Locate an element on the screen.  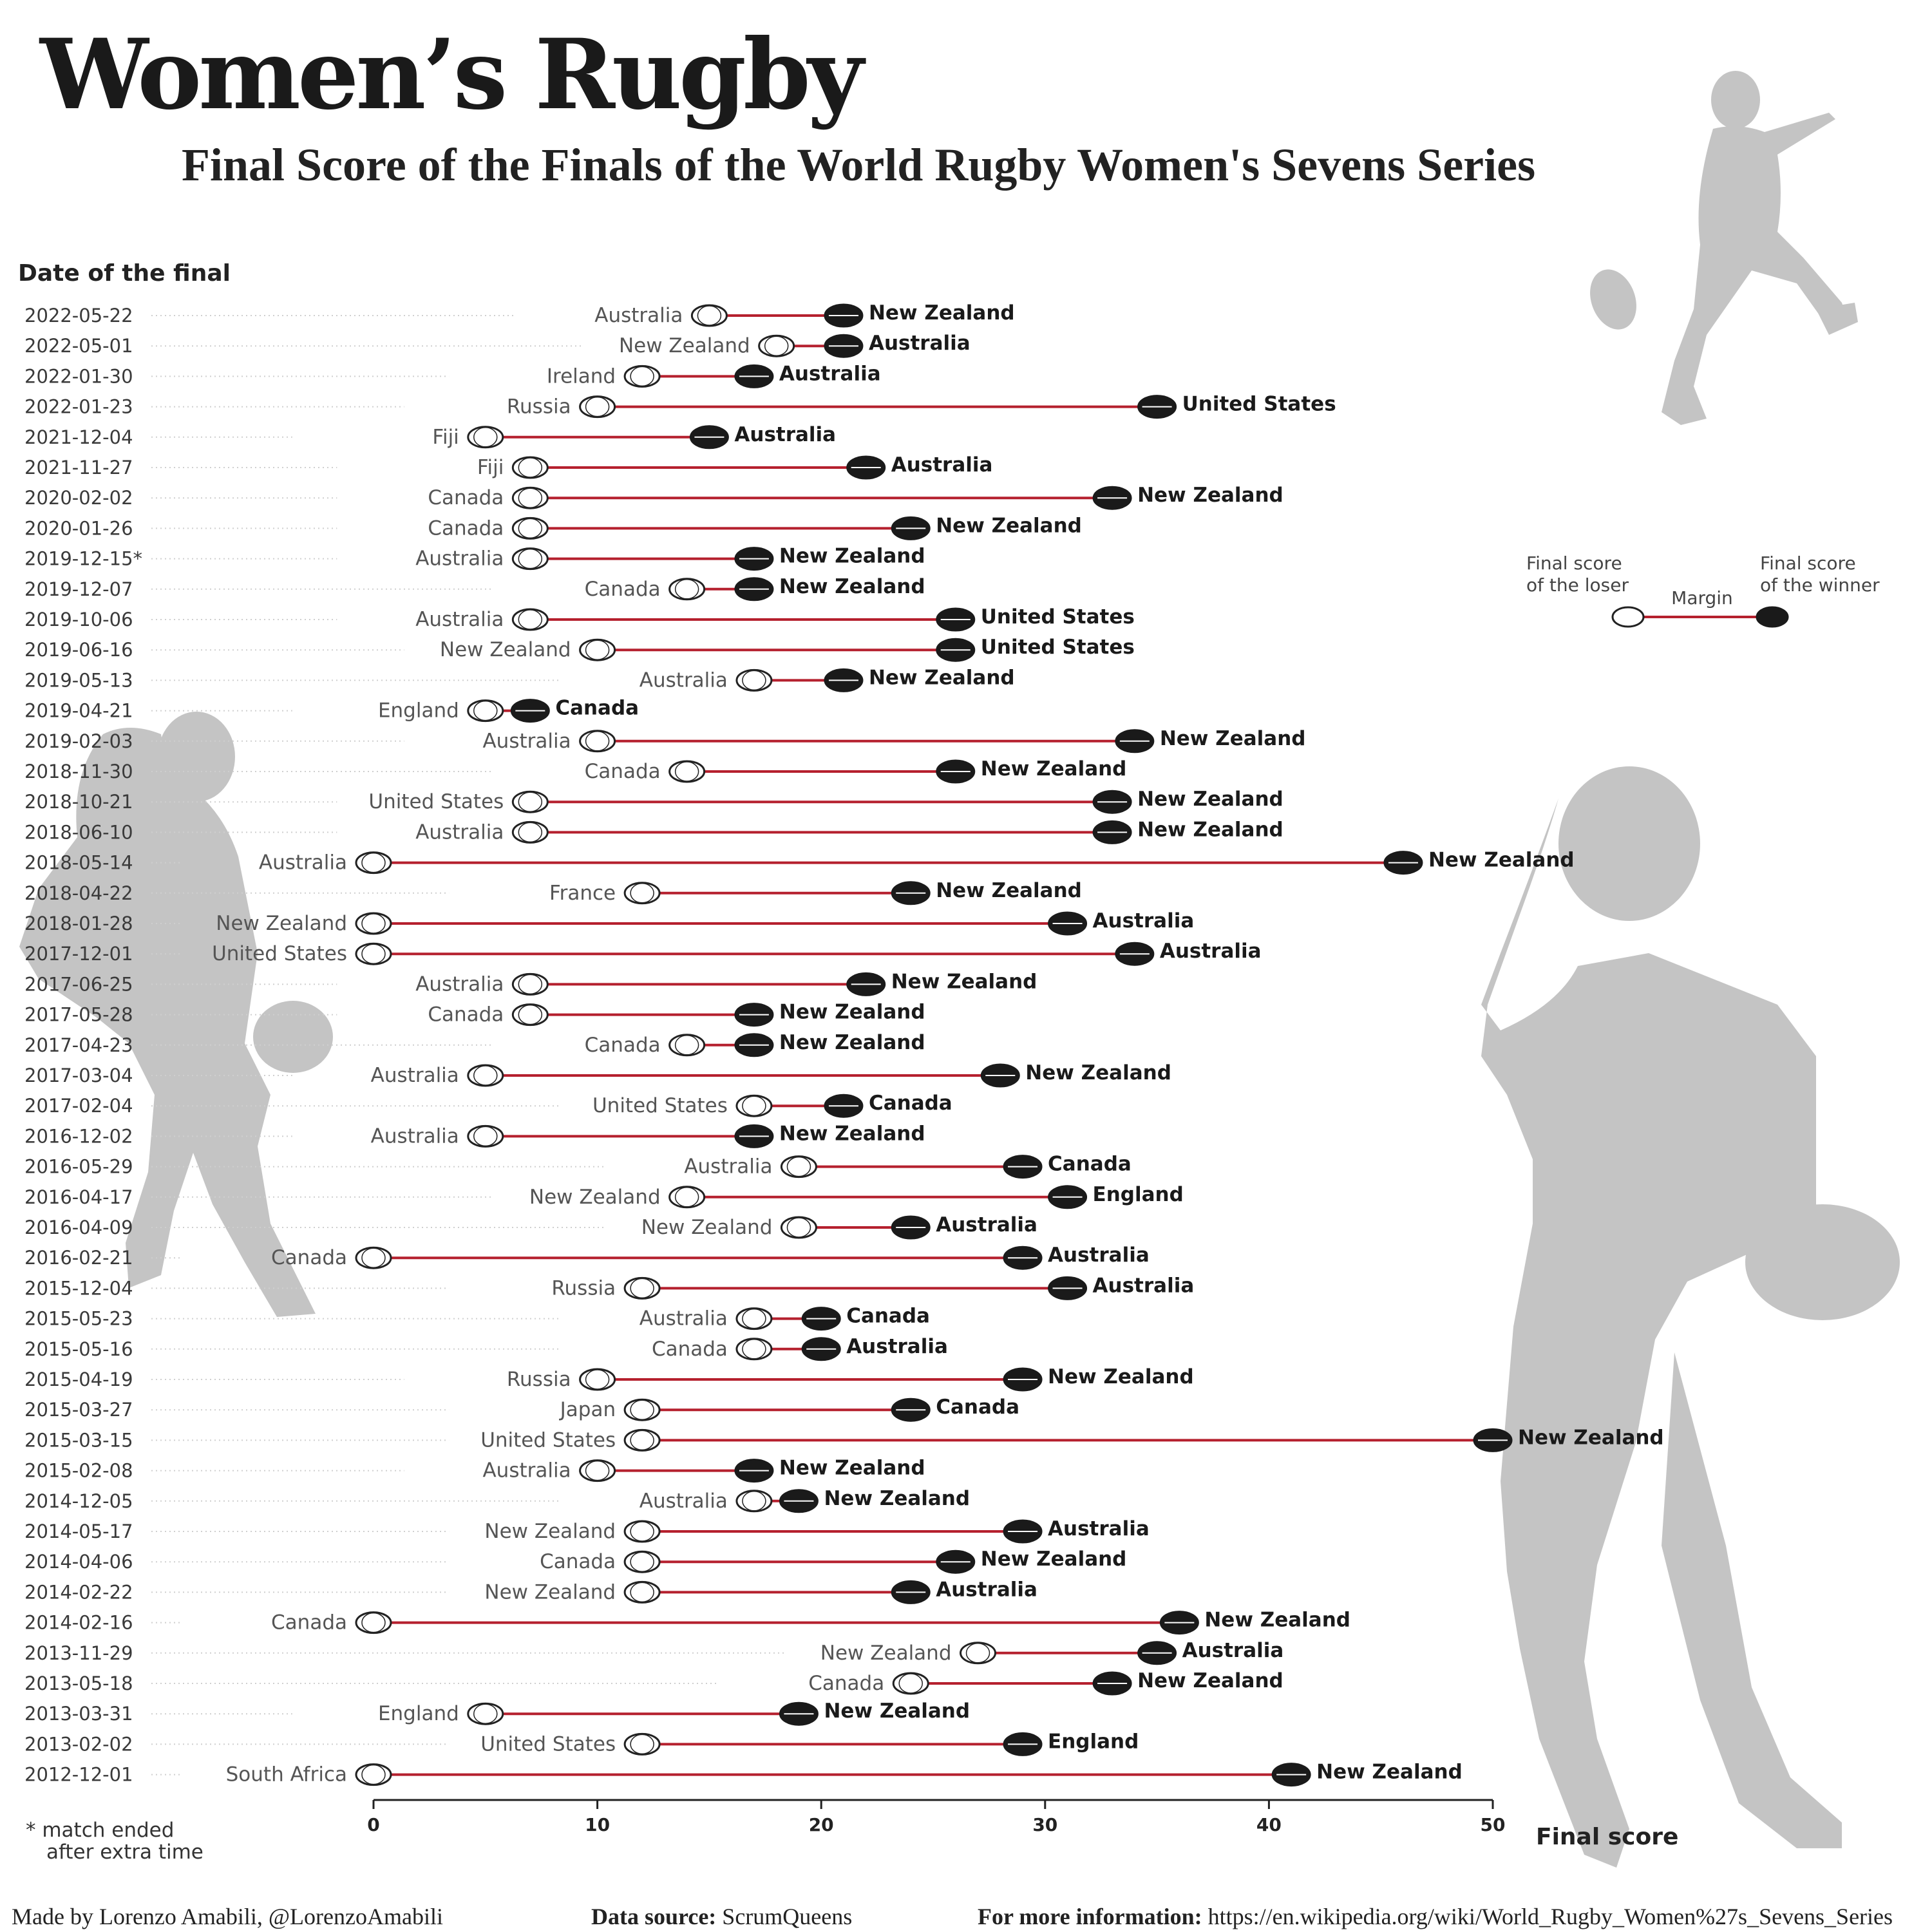
kicking-player-silhouette is located at coordinates (1724, 248).